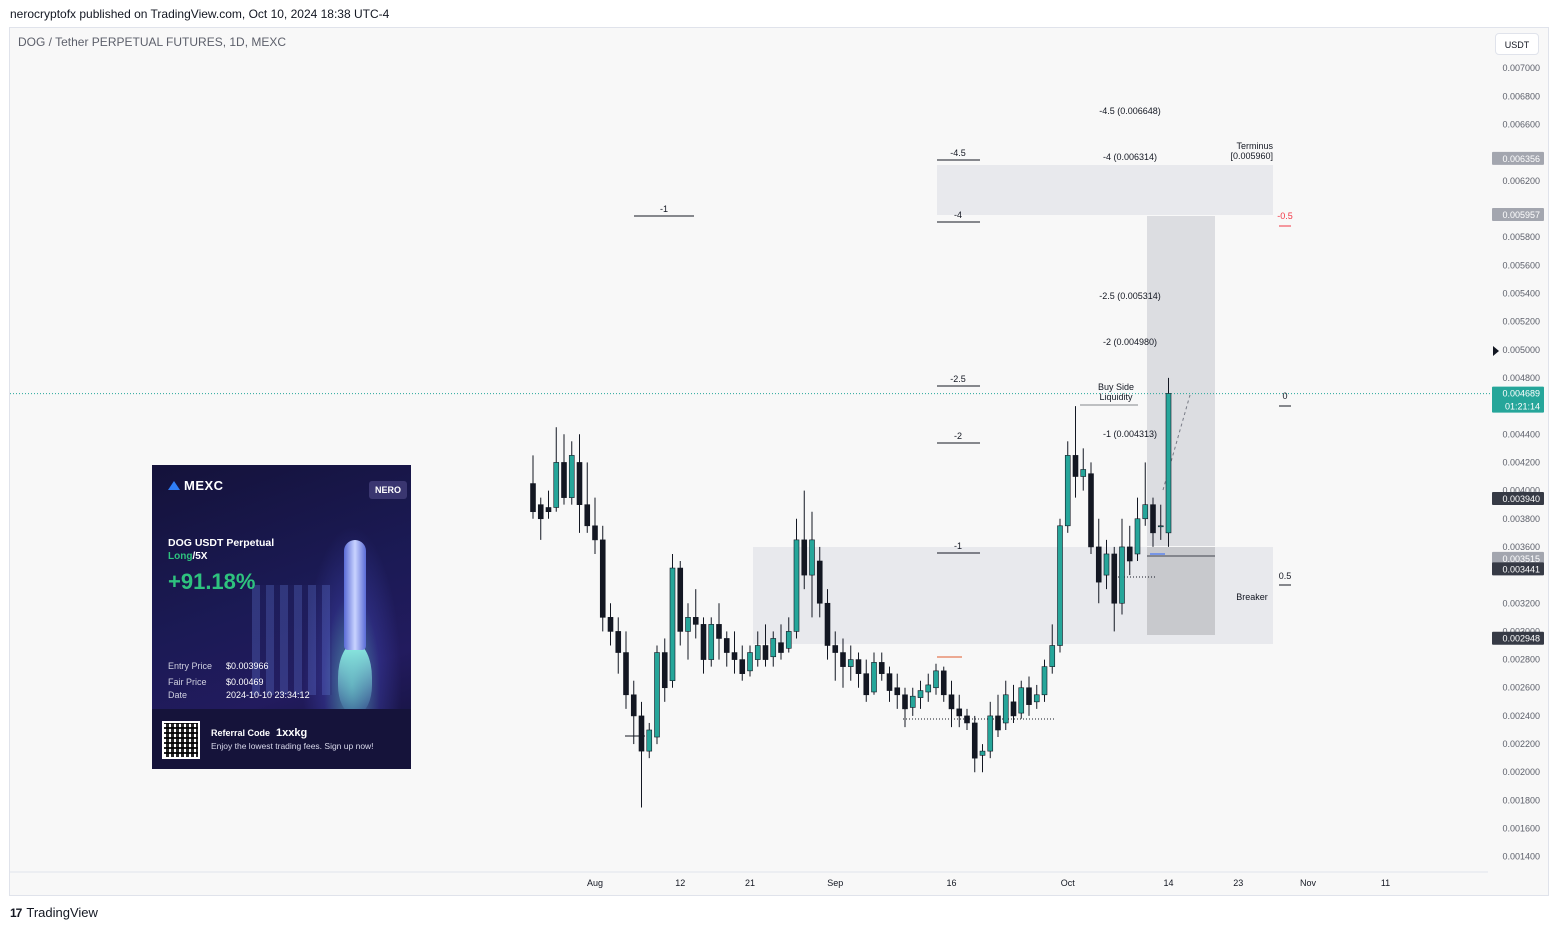 This screenshot has width=1559, height=931. Describe the element at coordinates (174, 485) in the screenshot. I see `mexc-logo-icon` at that location.